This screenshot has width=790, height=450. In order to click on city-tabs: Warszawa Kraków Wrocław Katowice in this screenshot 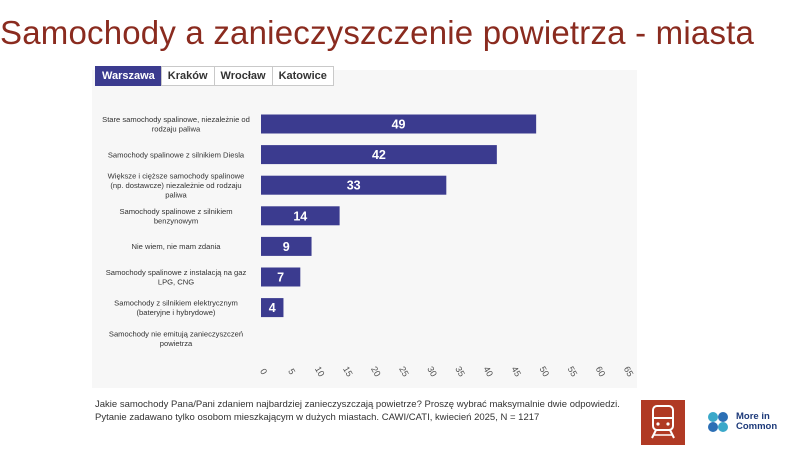, I will do `click(214, 76)`.